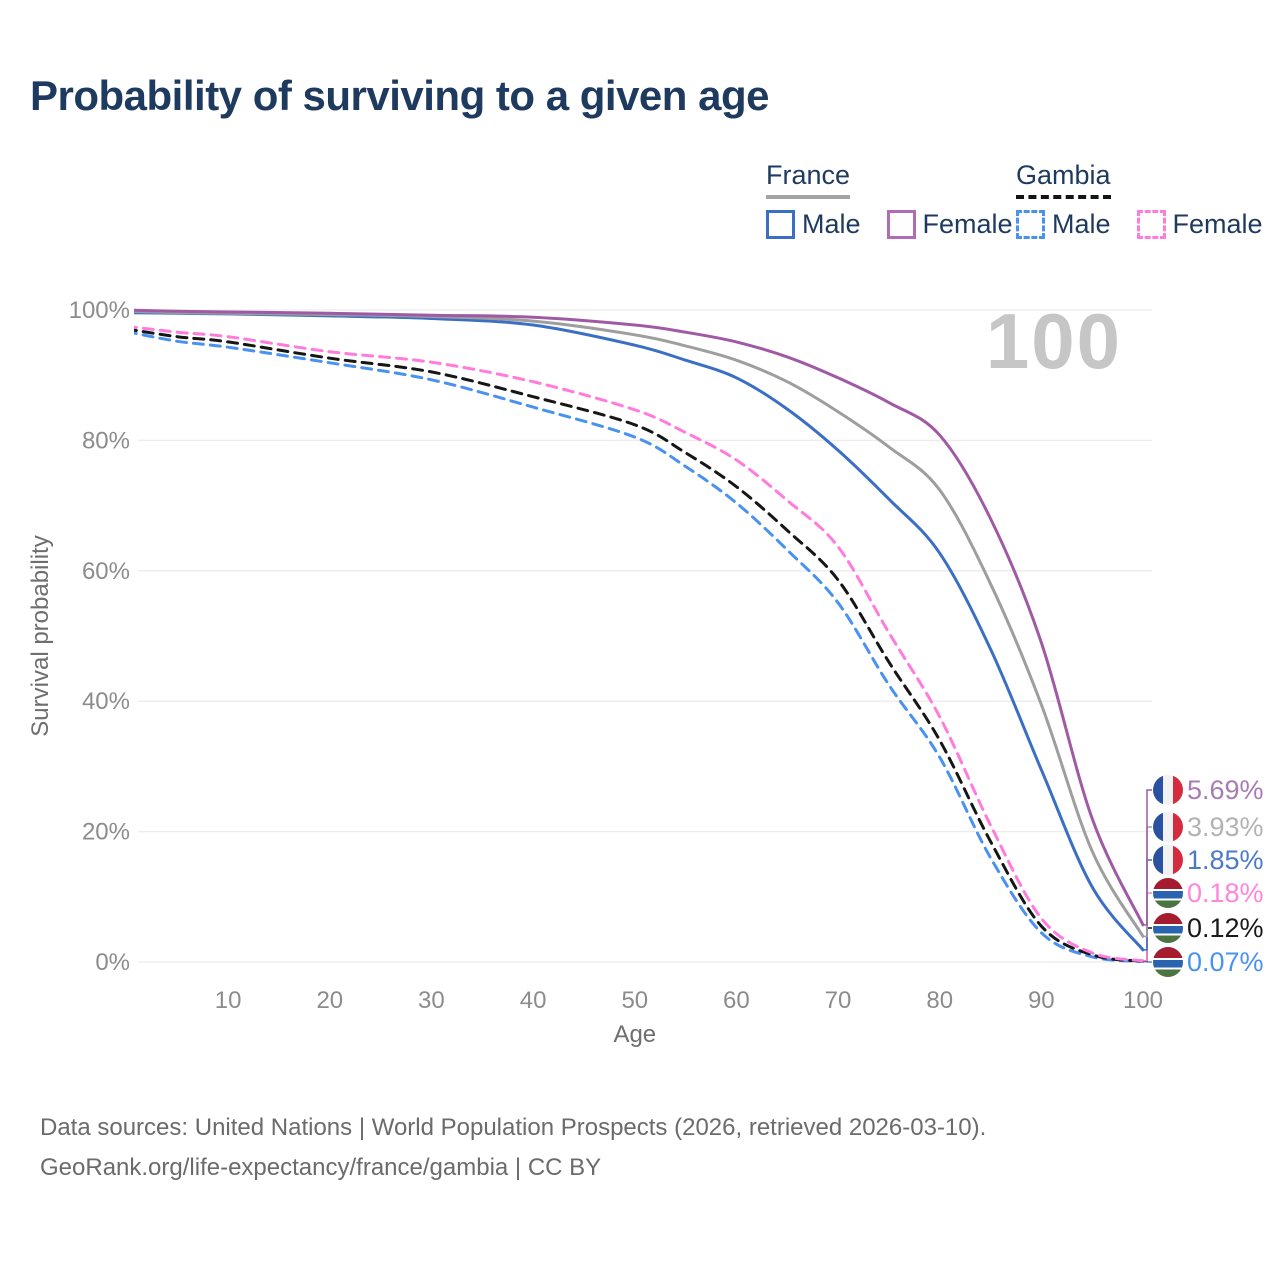 This screenshot has width=1280, height=1280. I want to click on svg-text: 80%, so click(106, 440).